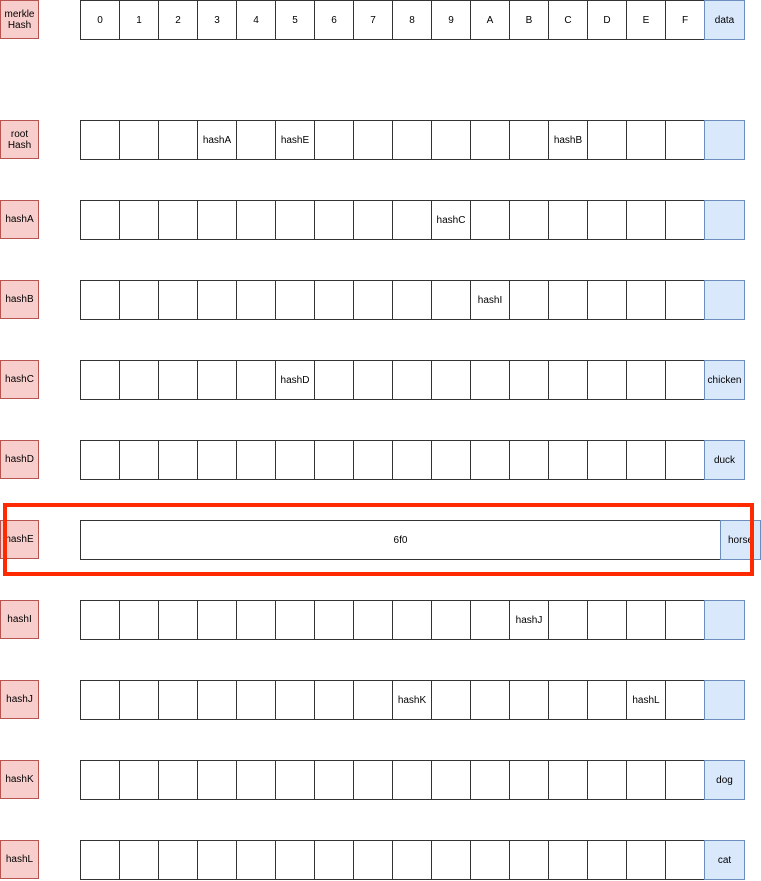 This screenshot has height=881, width=761. I want to click on slot-cell: hashI, so click(490, 300).